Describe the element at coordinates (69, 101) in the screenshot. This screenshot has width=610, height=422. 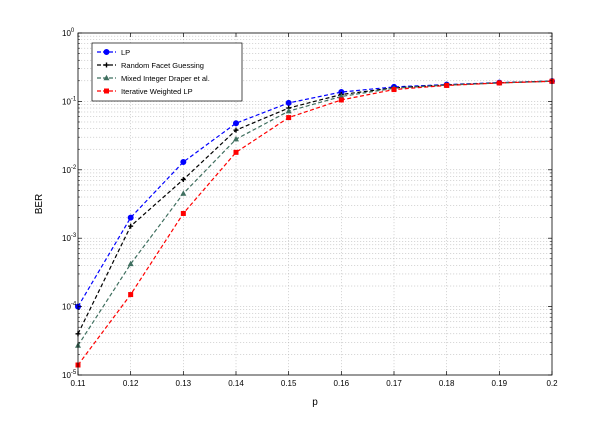
I see `y-tick-label: 10⁻¹` at that location.